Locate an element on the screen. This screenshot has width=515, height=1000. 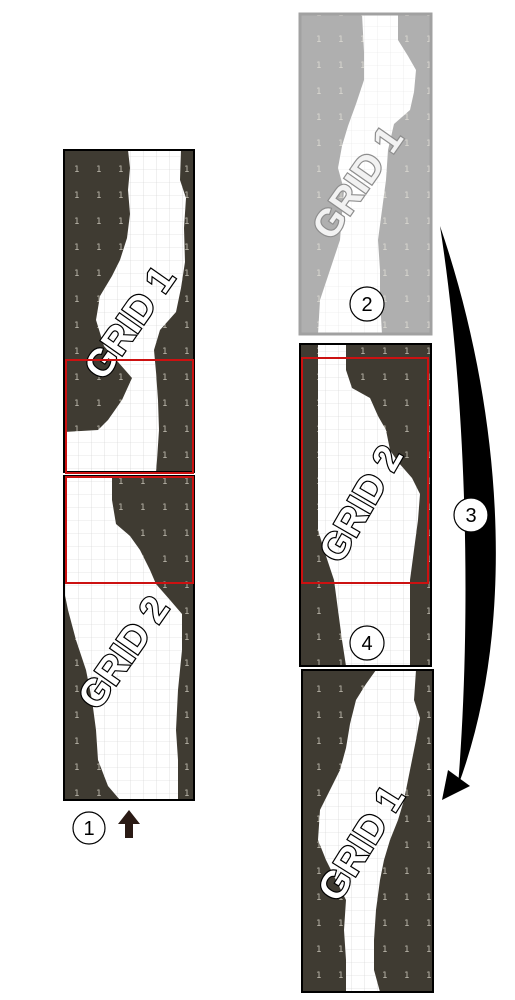
step-number: 4 is located at coordinates (366, 644).